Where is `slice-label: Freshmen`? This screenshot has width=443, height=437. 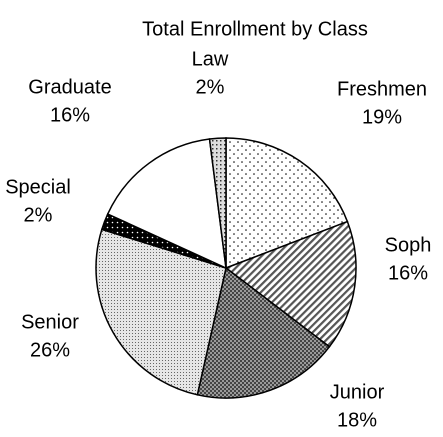 slice-label: Freshmen is located at coordinates (382, 89).